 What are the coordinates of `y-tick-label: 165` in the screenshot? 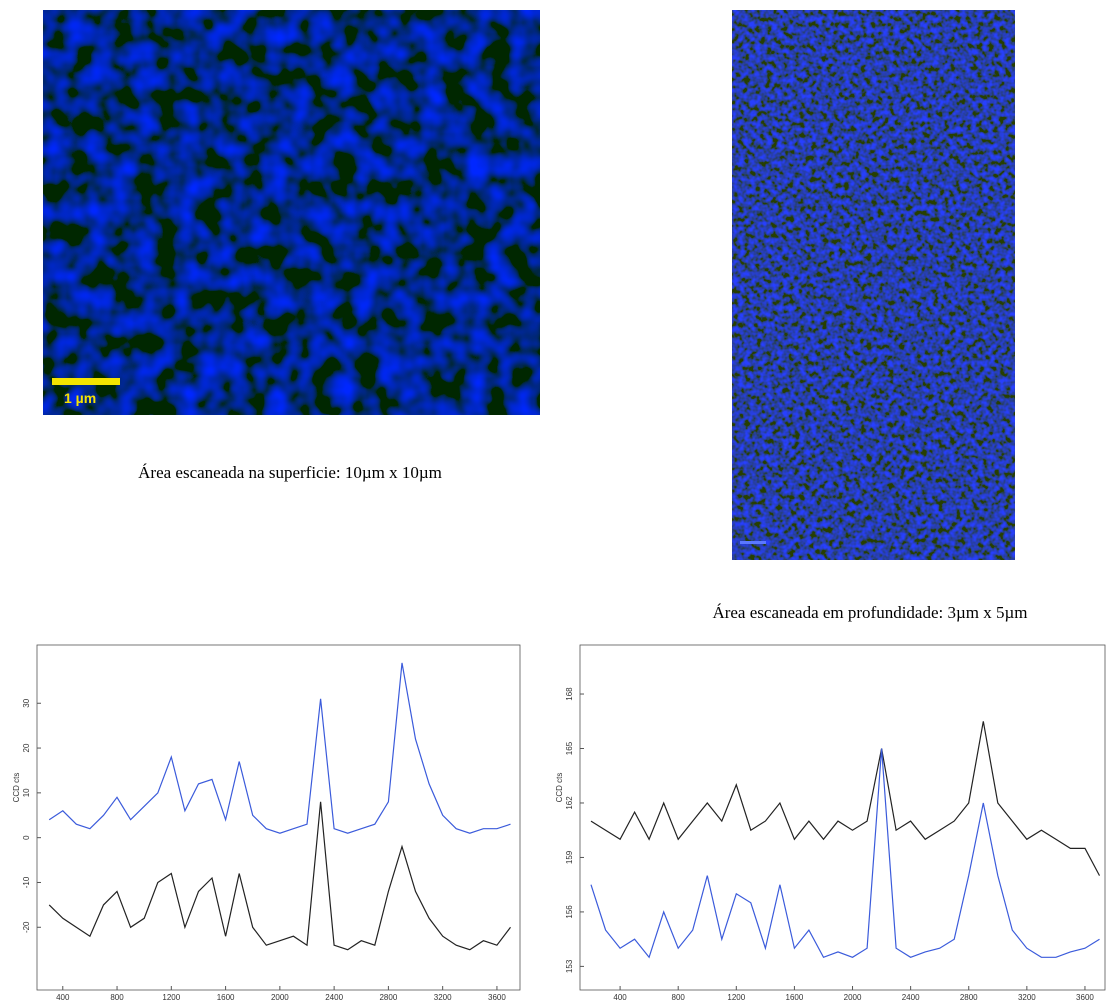 It's located at (569, 748).